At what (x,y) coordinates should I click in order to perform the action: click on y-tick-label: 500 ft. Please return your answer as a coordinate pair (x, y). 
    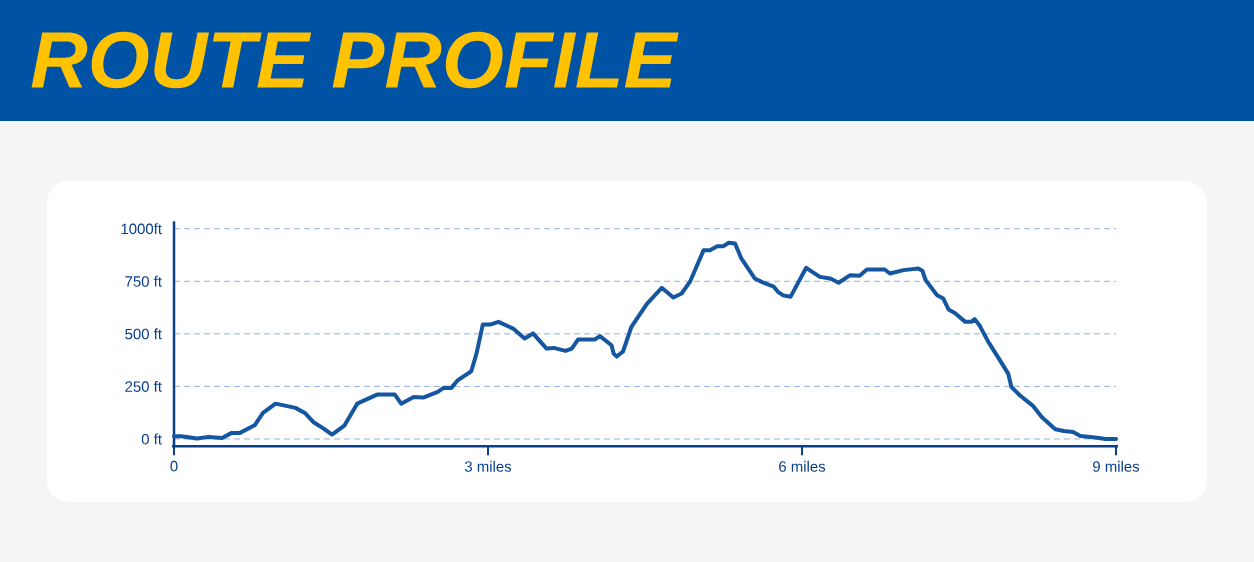
    Looking at the image, I should click on (143, 334).